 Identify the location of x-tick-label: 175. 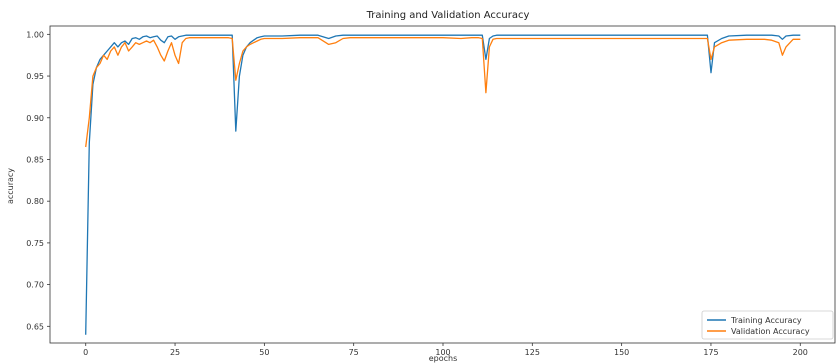
(710, 352).